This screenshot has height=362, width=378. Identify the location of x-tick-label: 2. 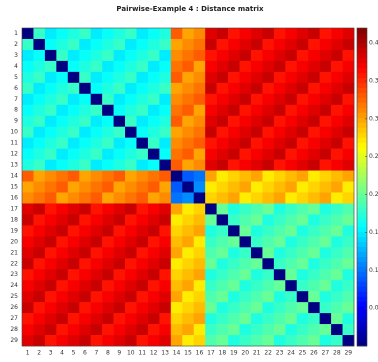
(39, 353).